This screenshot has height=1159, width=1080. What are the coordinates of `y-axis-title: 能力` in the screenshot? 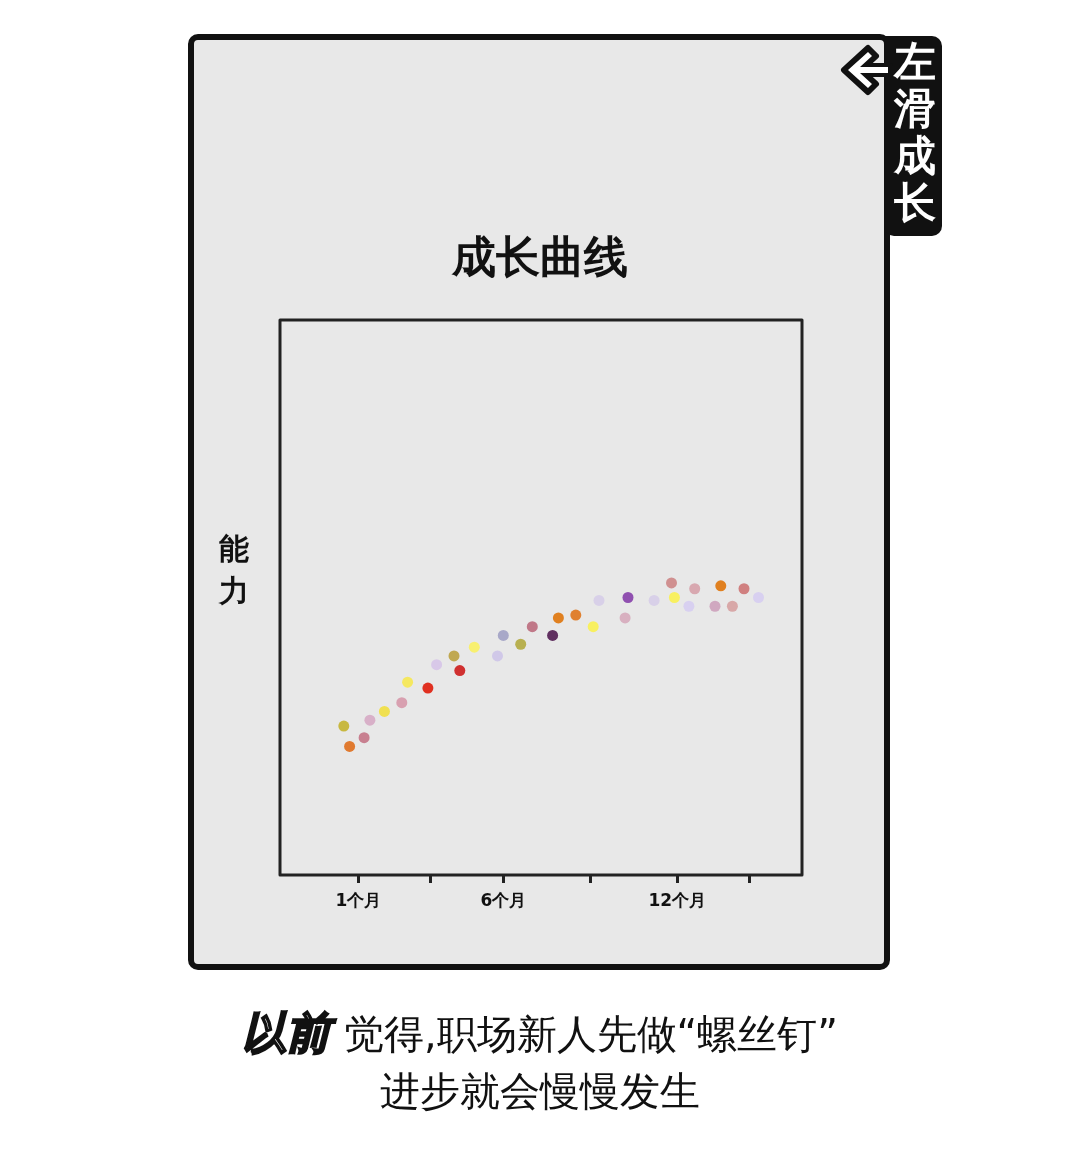 It's located at (234, 570).